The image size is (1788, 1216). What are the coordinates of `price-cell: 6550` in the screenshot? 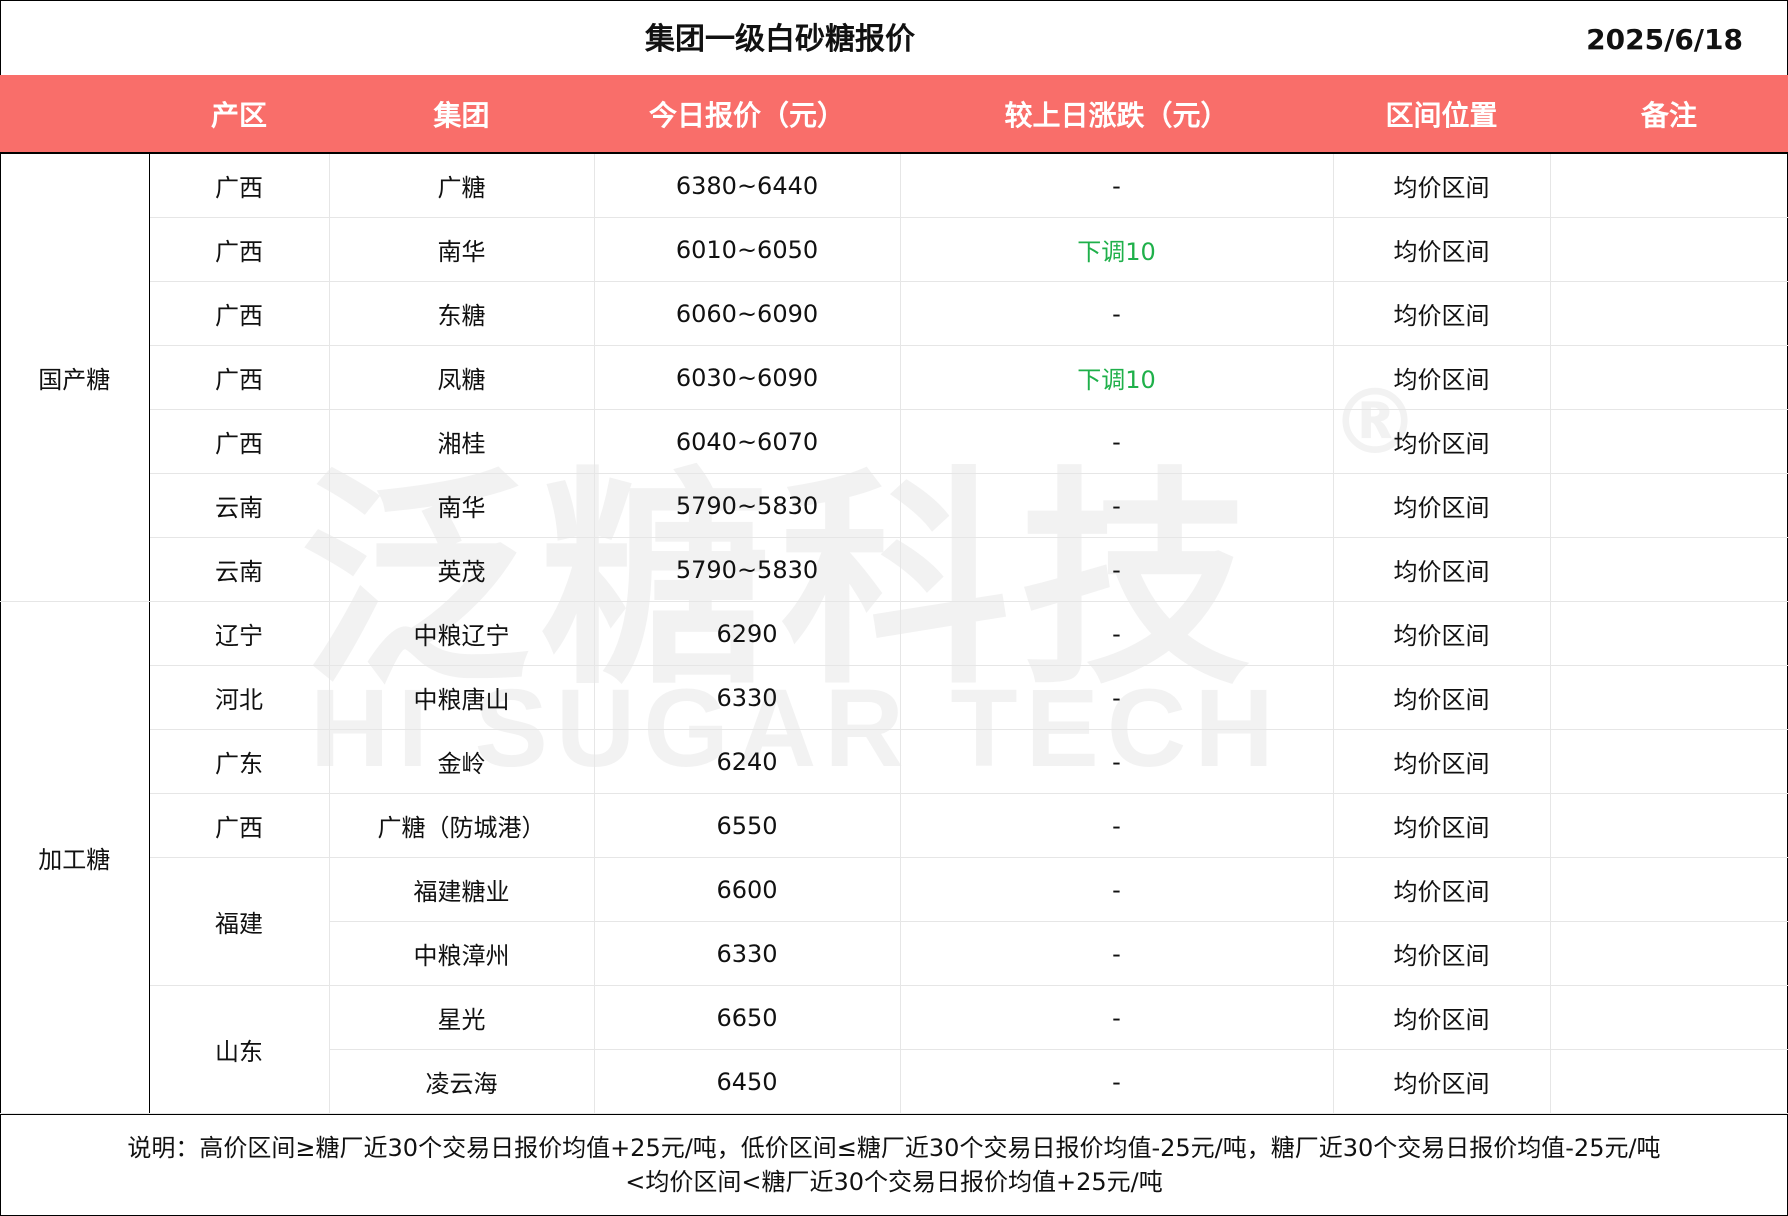 It's located at (747, 825).